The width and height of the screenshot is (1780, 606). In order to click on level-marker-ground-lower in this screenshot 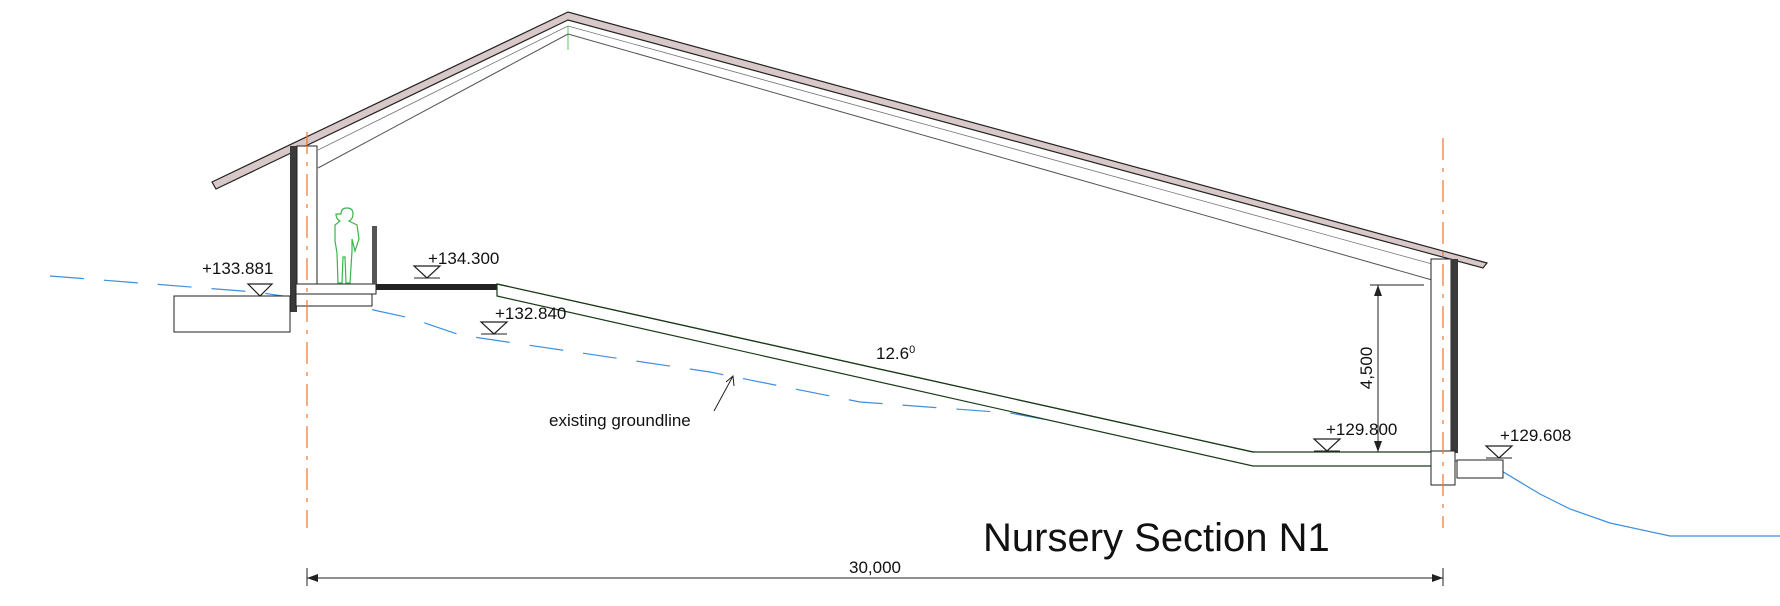, I will do `click(1499, 452)`.